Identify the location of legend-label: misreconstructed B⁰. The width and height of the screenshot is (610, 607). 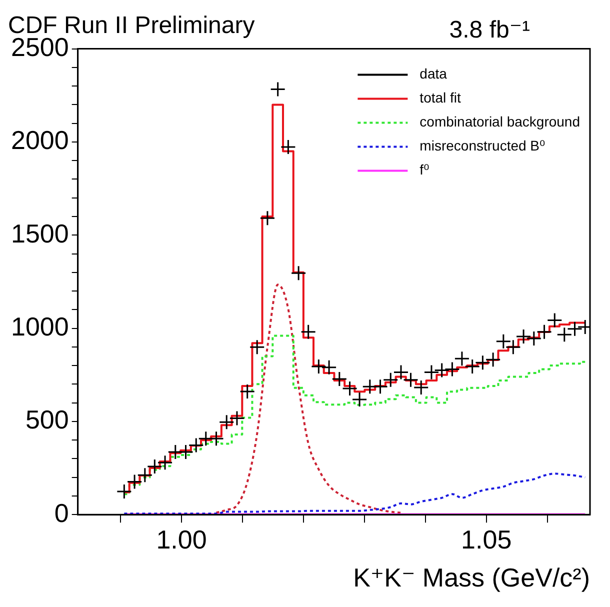
(483, 146).